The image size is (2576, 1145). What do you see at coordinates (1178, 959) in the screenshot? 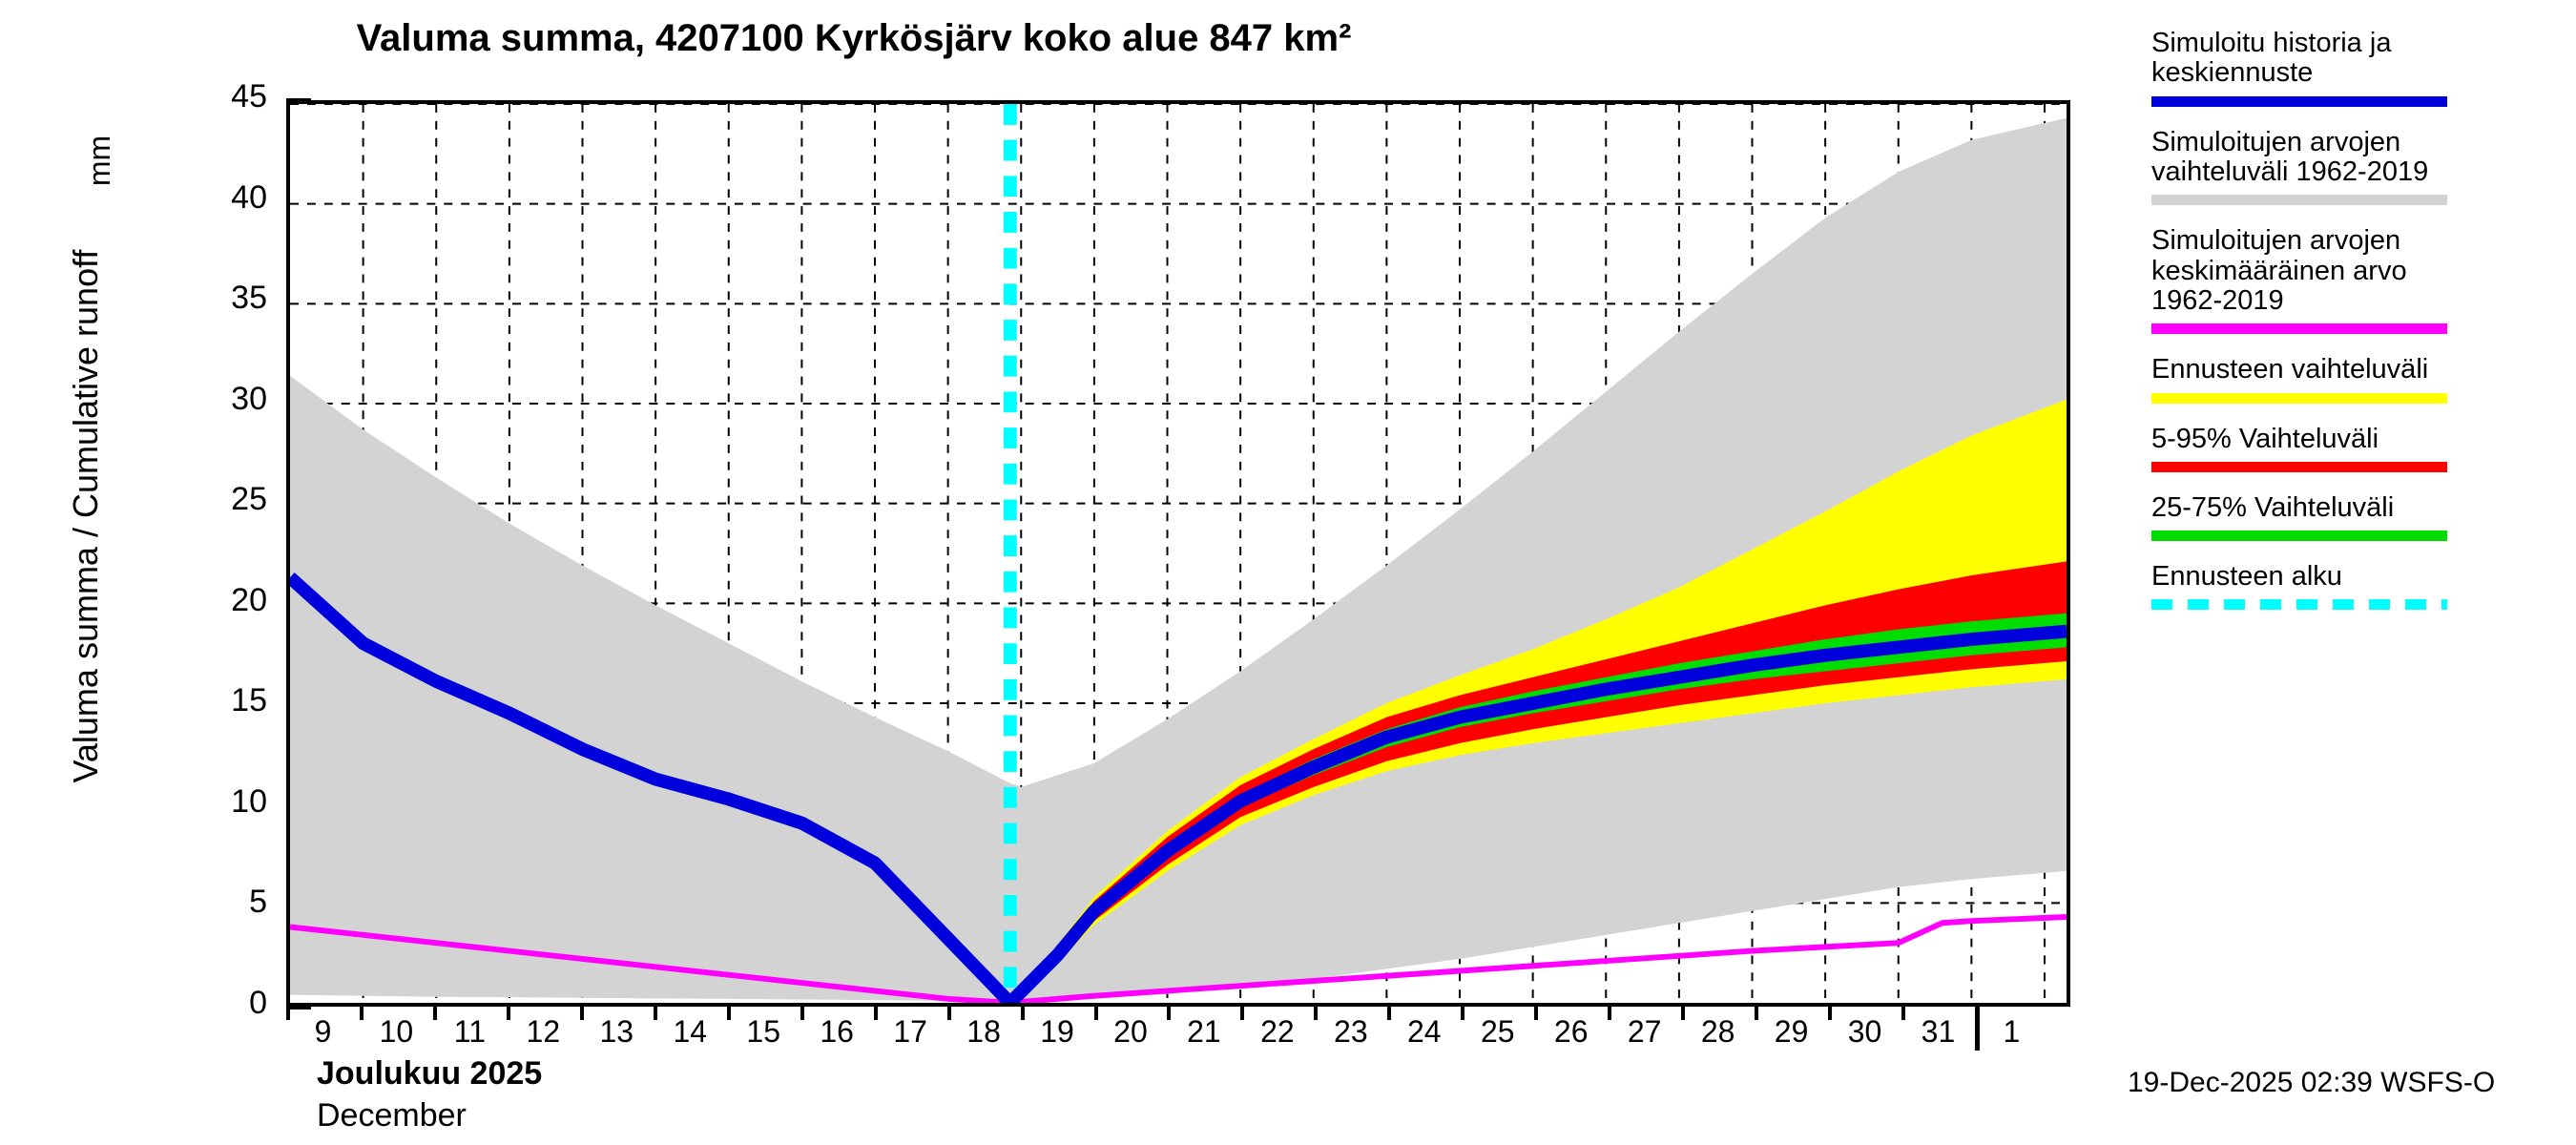
I see `line-simulated-mean` at bounding box center [1178, 959].